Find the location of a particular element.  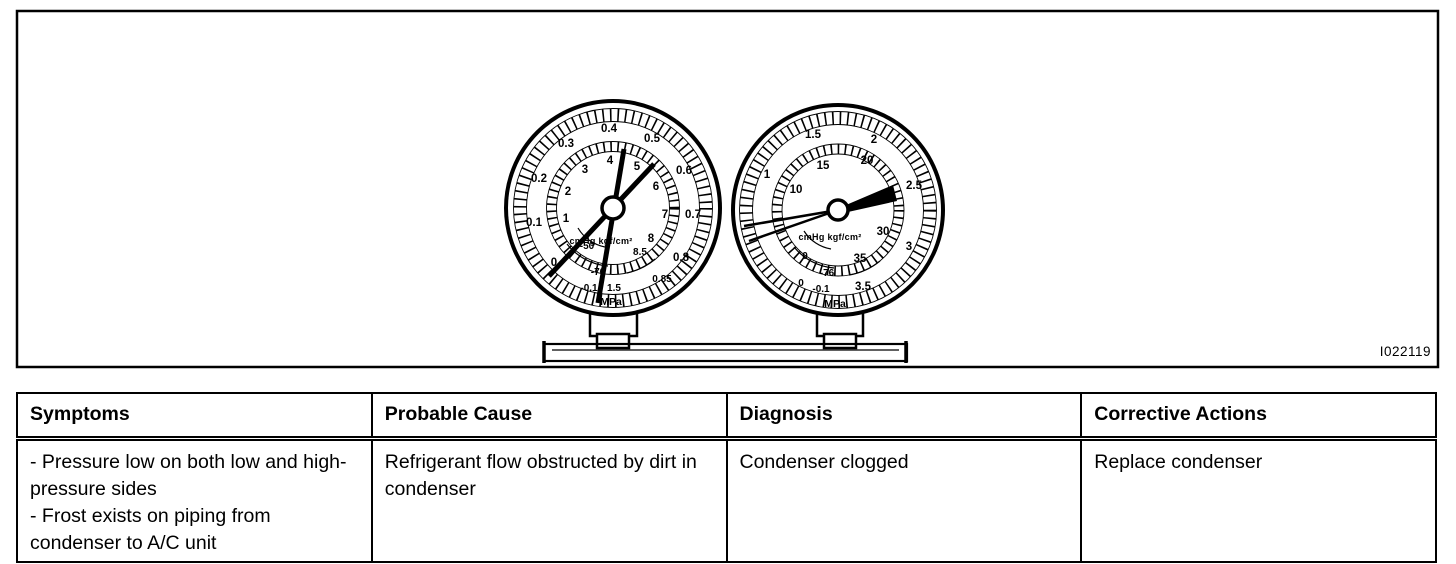

low-gauge-inner-scale-labels: 1 2 3 4 5 6 7 8 8.5 is located at coordinates (615, 206).